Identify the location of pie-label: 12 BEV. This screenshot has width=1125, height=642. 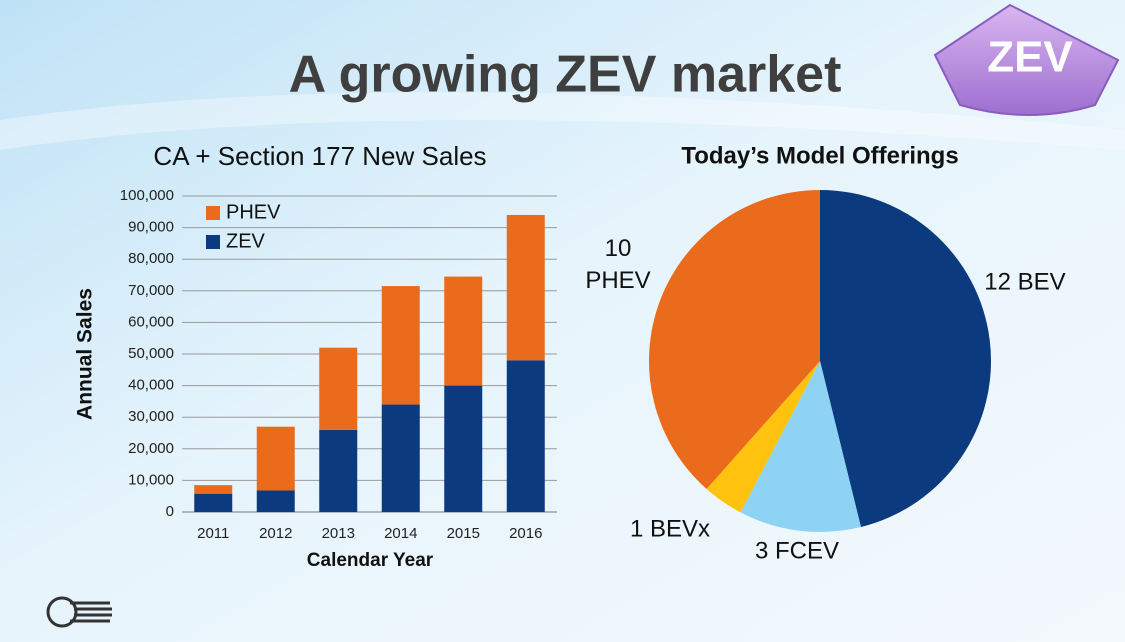
(1024, 281).